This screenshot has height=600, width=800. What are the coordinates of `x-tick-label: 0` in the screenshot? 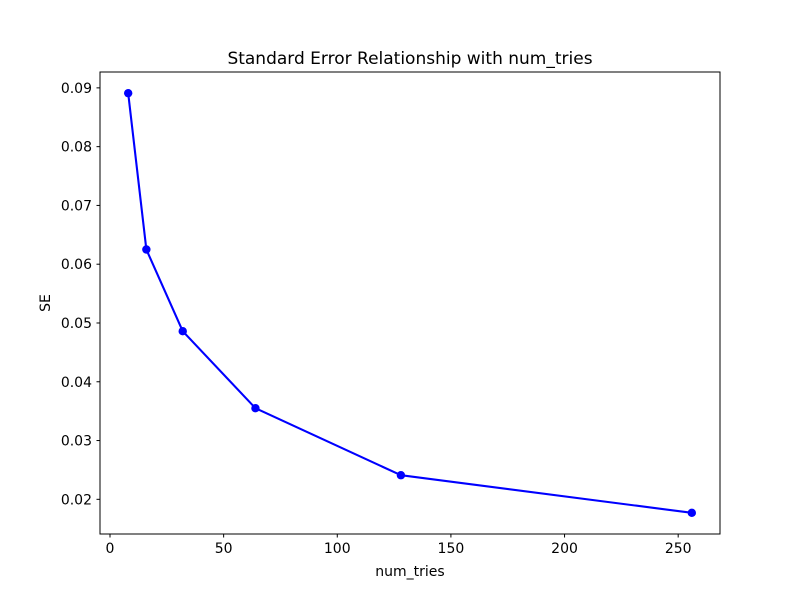 It's located at (110, 549).